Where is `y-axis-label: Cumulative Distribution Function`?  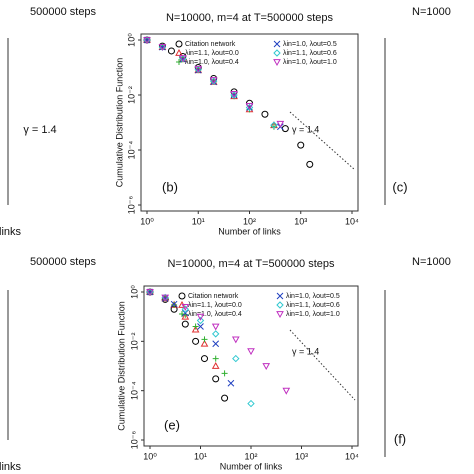 y-axis-label: Cumulative Distribution Function is located at coordinates (121, 366).